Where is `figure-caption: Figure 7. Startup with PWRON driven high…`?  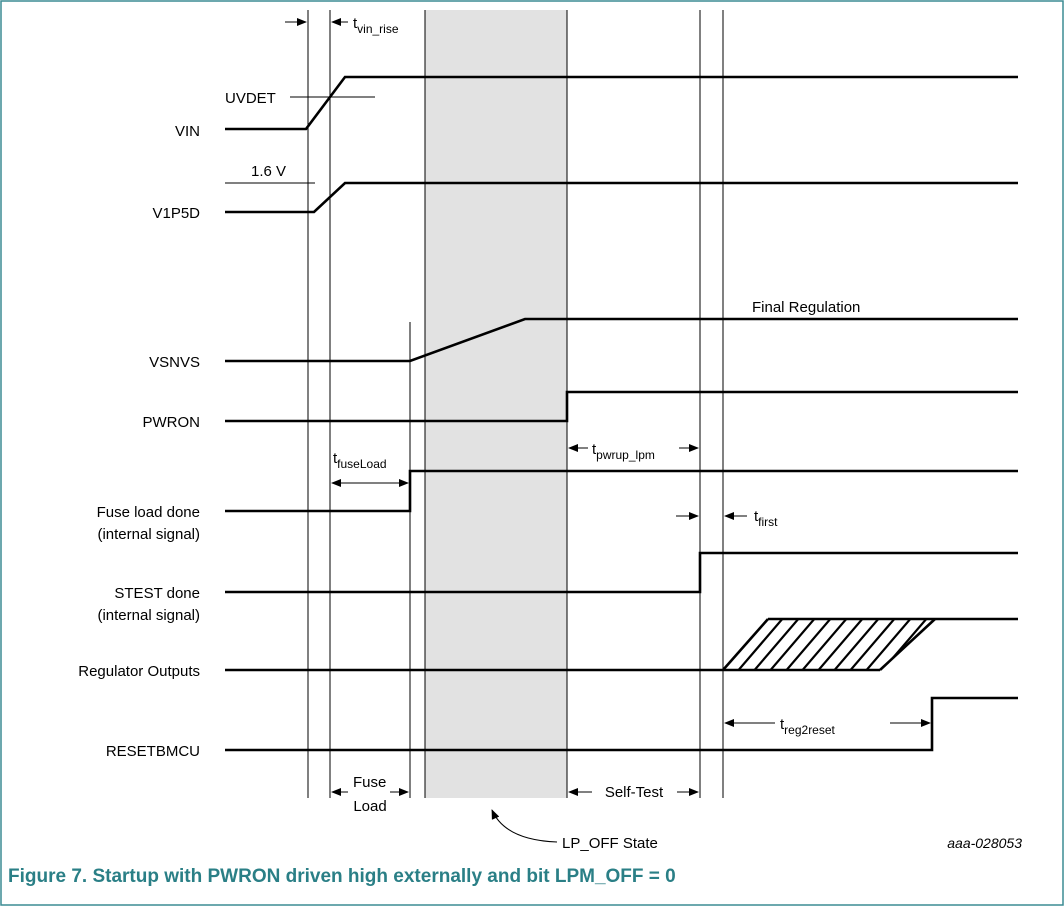
figure-caption: Figure 7. Startup with PWRON driven high… is located at coordinates (342, 876).